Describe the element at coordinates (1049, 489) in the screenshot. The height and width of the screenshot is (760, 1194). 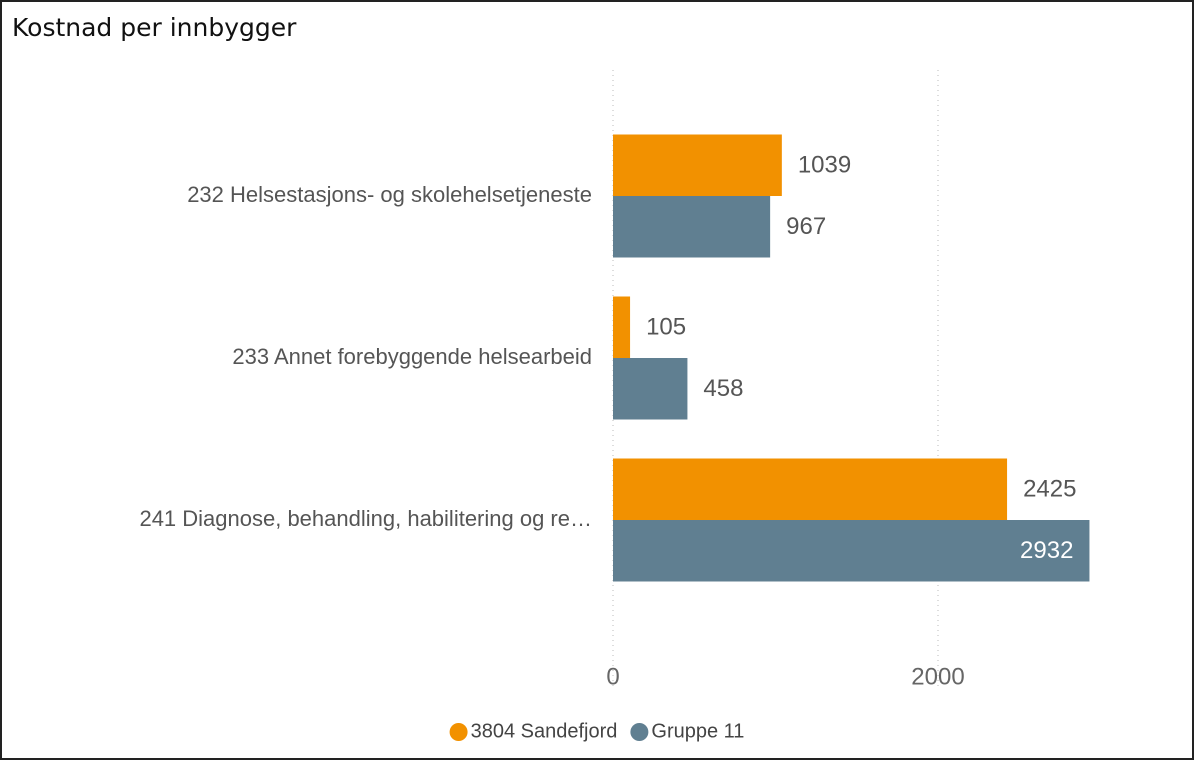
I see `value-label: 2425` at that location.